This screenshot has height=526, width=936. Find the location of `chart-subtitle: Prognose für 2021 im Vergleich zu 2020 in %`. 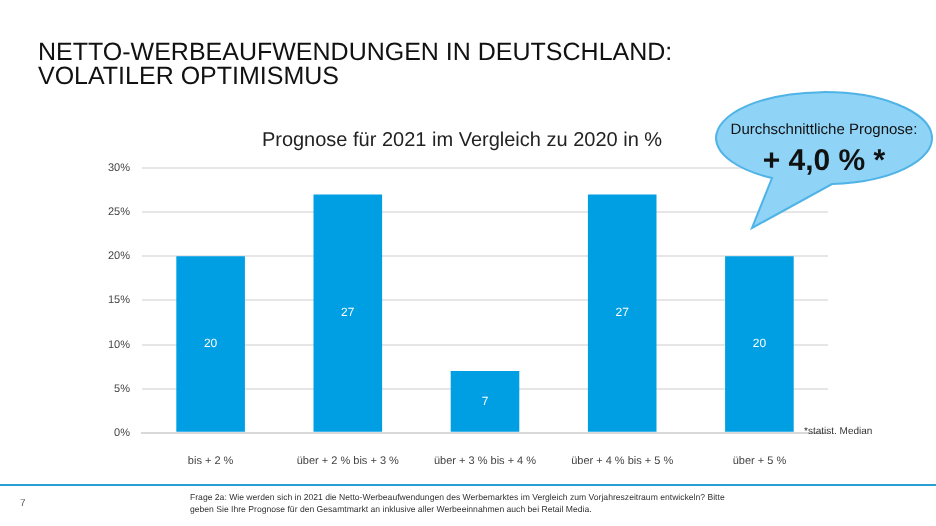

chart-subtitle: Prognose für 2021 im Vergleich zu 2020 in % is located at coordinates (462, 140).